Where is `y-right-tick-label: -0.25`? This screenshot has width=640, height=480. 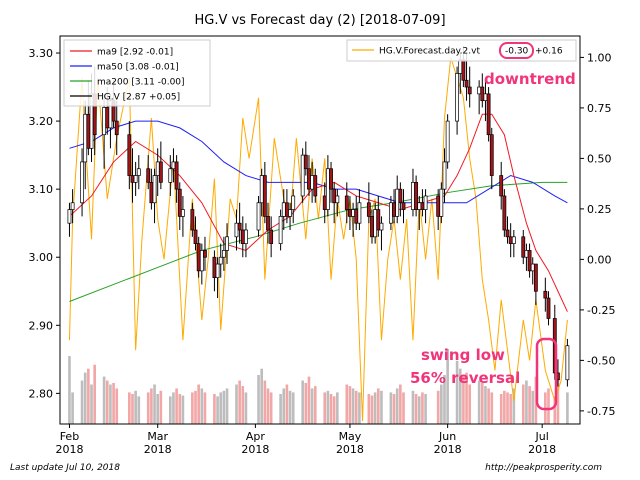
y-right-tick-label: -0.25 is located at coordinates (601, 310).